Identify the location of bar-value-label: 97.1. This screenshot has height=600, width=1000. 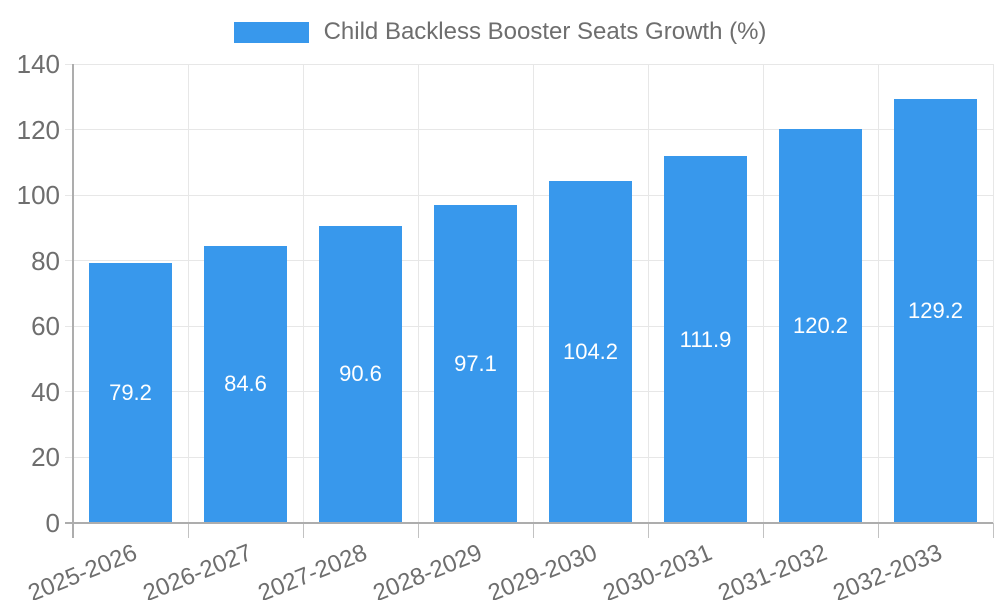
(475, 363).